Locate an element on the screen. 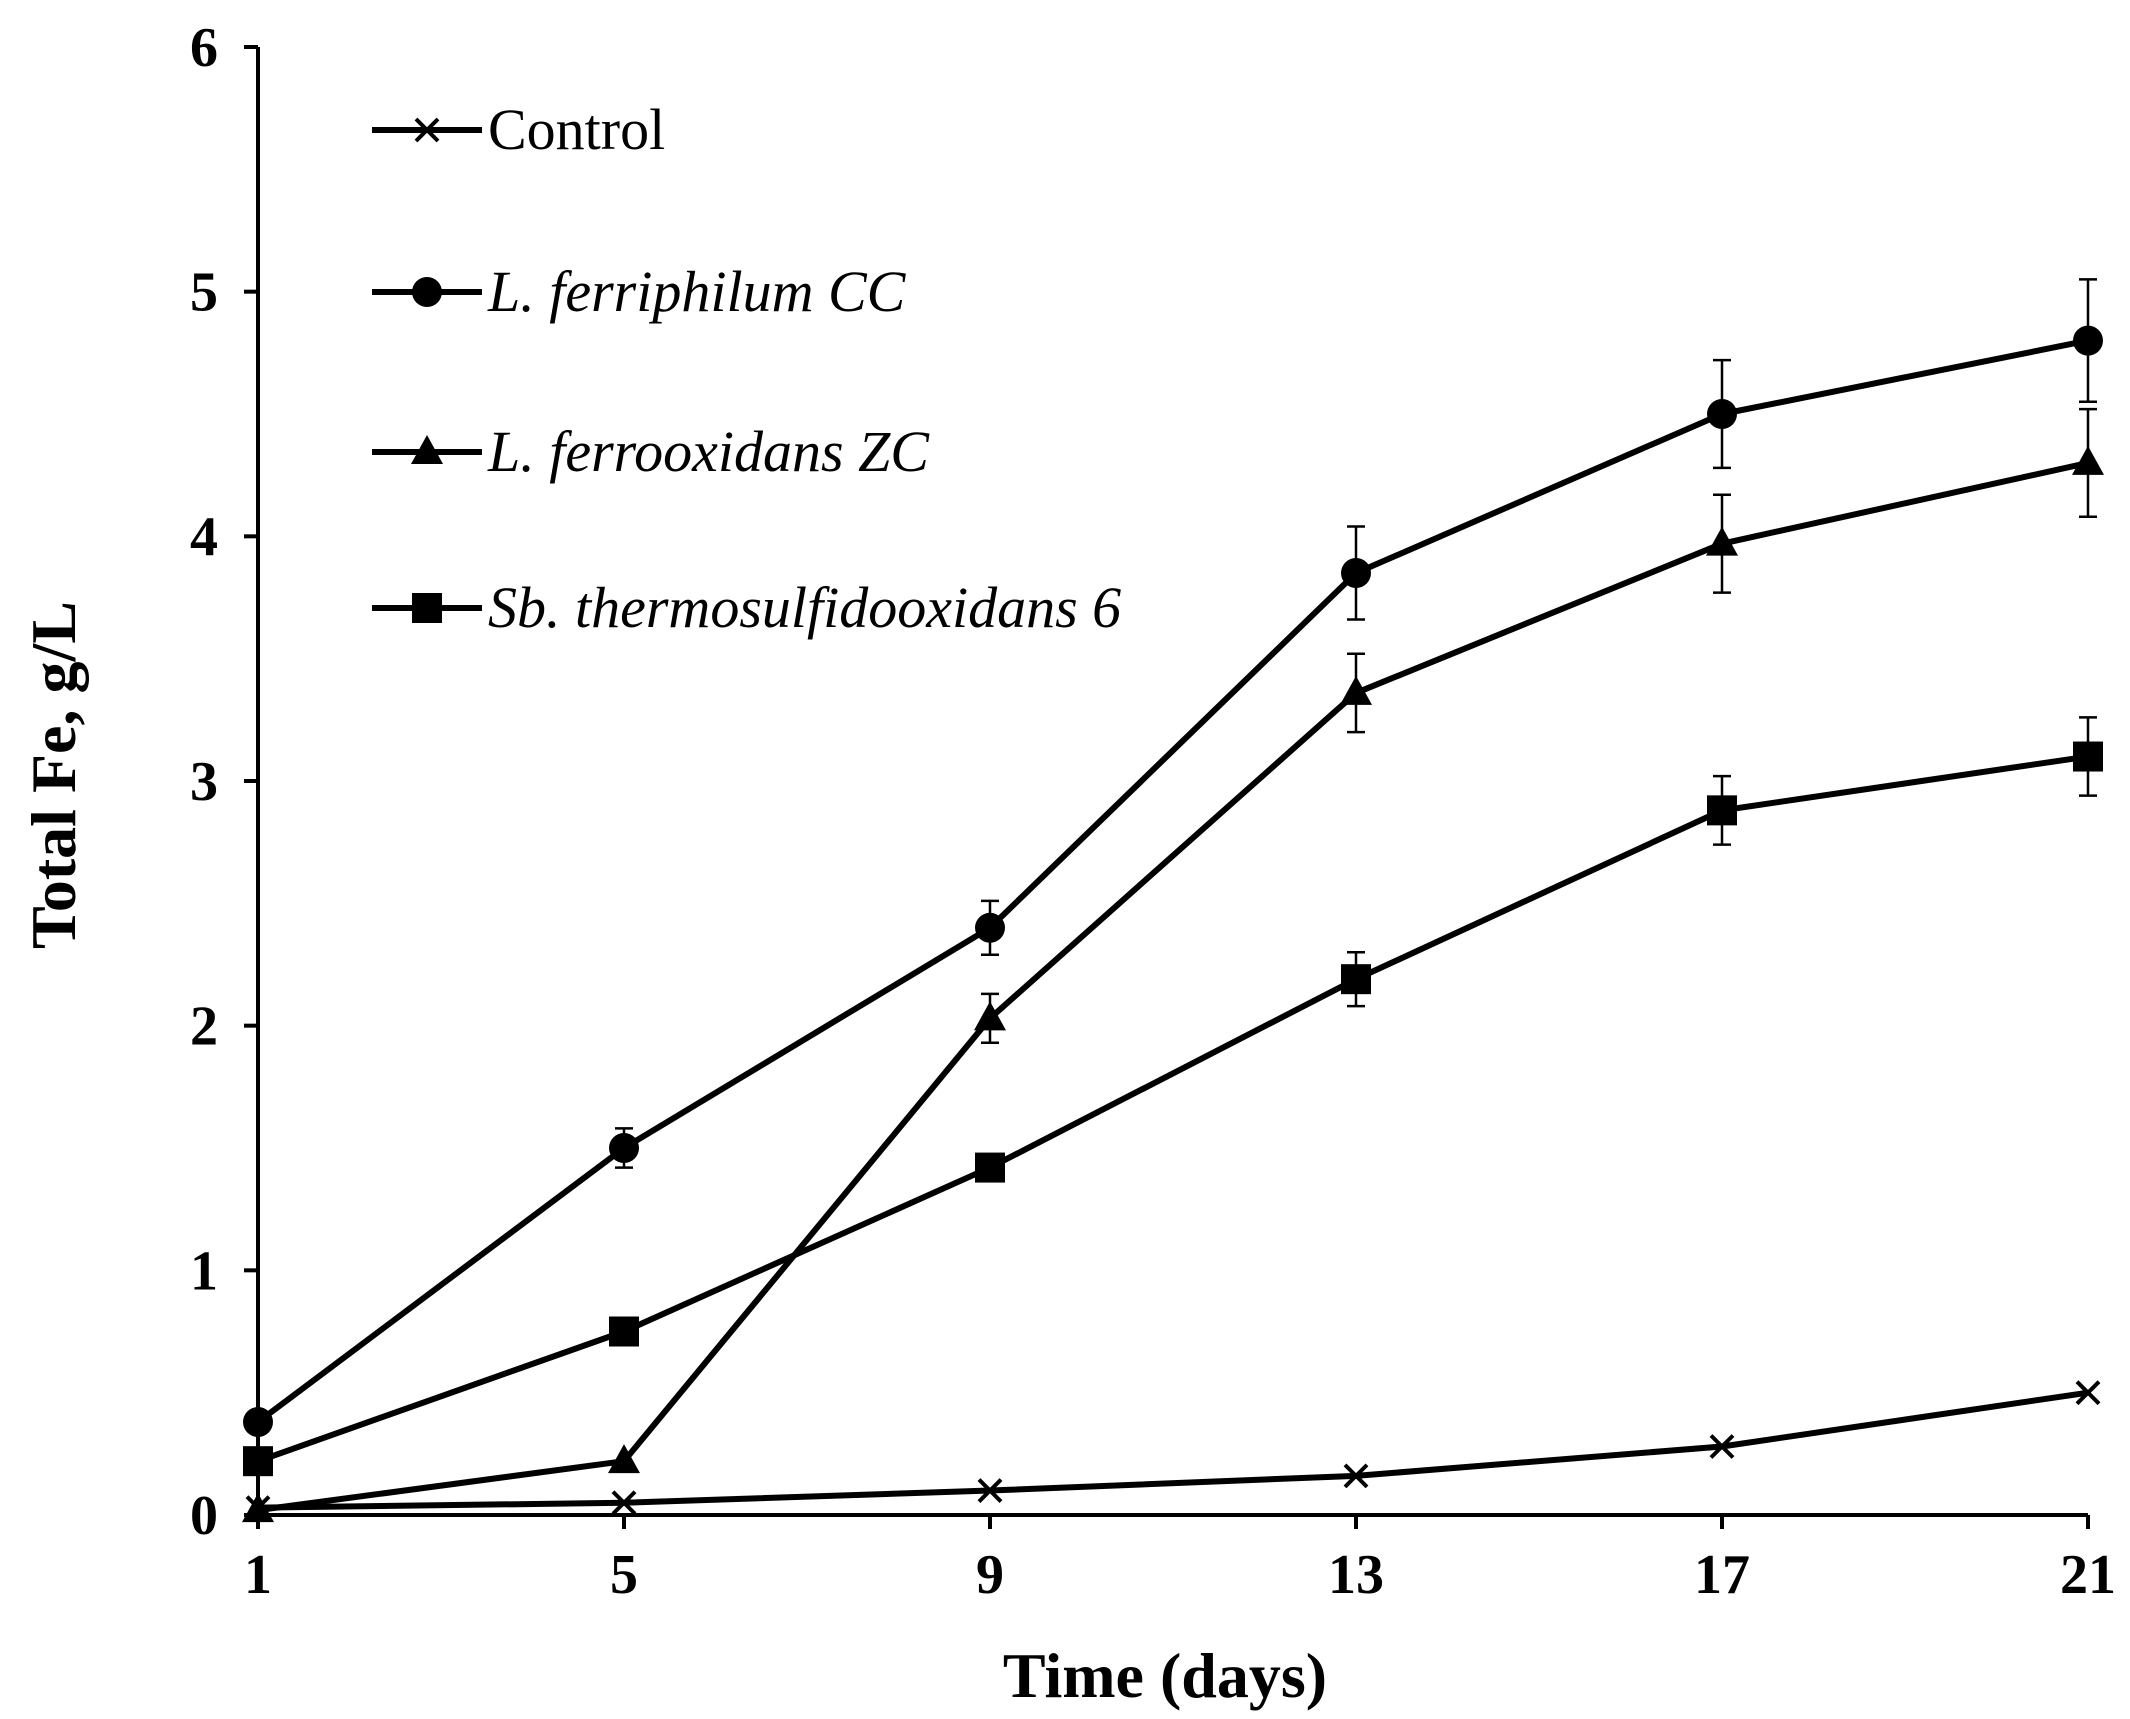  x-tick-label: 17 is located at coordinates (1722, 1575).